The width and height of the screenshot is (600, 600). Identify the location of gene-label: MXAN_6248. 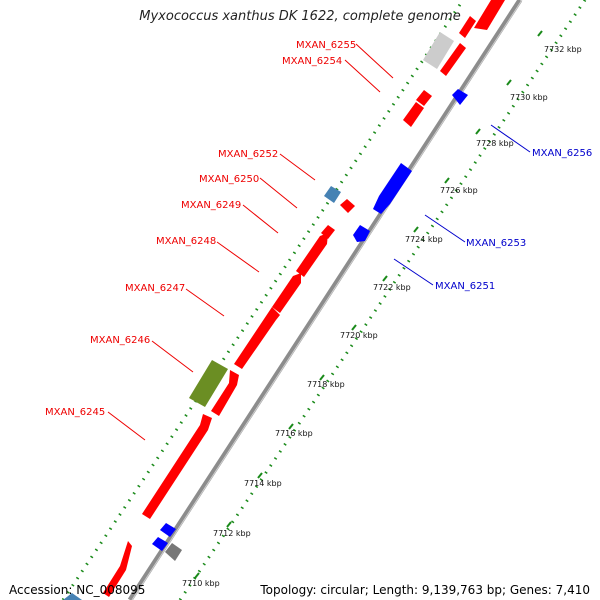
(186, 241).